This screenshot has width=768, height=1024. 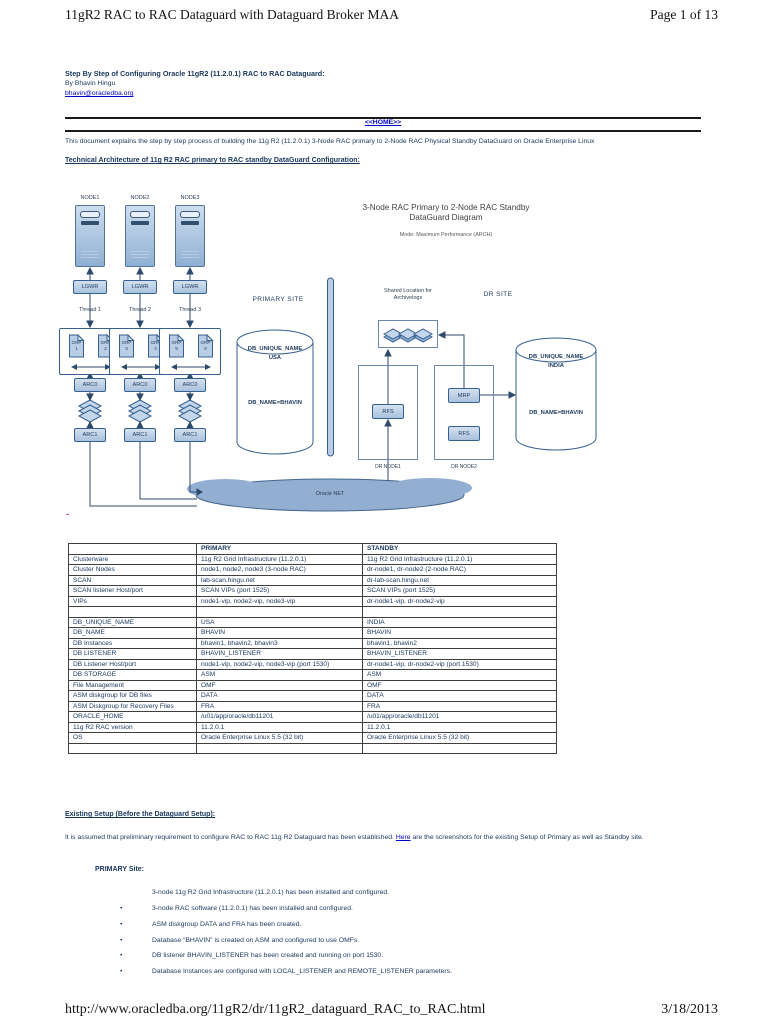 I want to click on table-row: ASM Diskgroup for Recovery Files FRA FRA, so click(x=312, y=706).